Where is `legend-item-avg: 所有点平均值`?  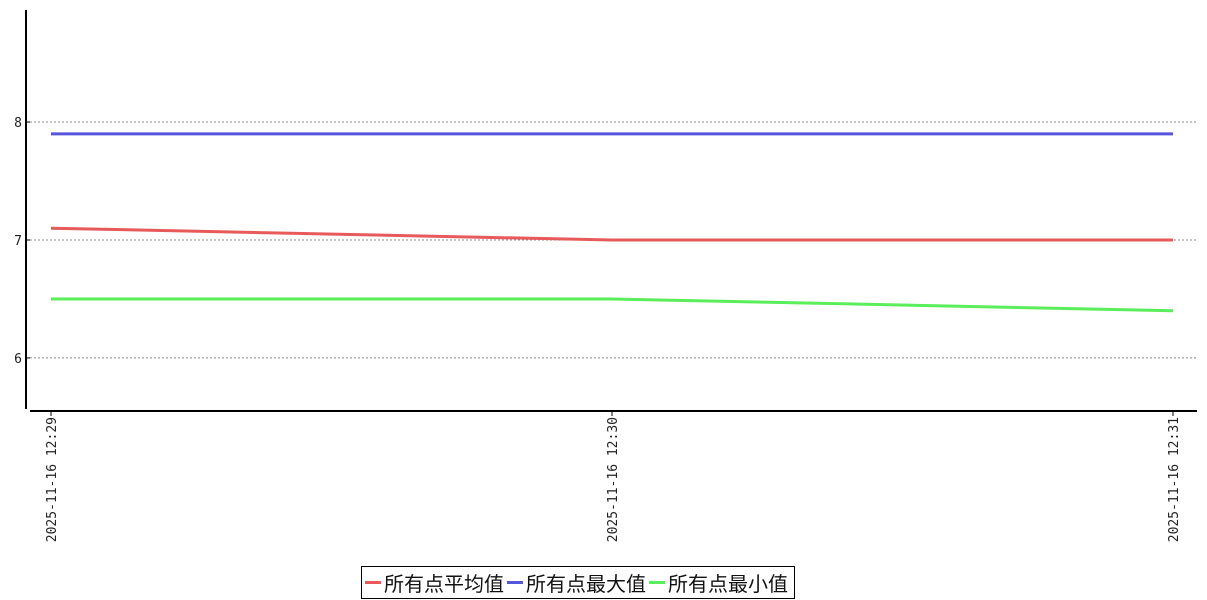 legend-item-avg: 所有点平均值 is located at coordinates (434, 582).